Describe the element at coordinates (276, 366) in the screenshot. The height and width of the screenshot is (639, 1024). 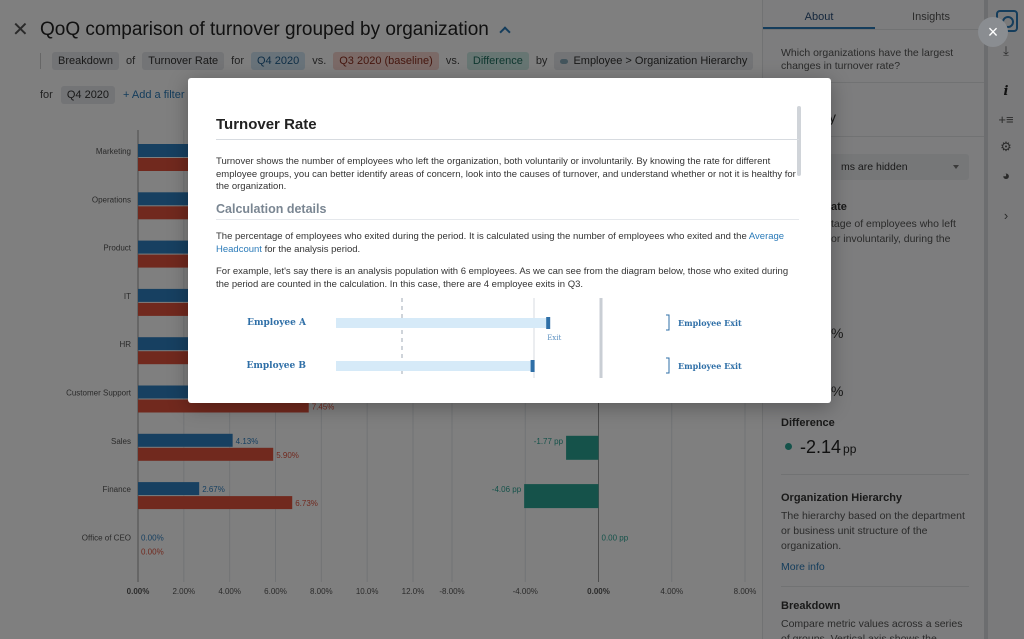
I see `employee-name: Employee B` at that location.